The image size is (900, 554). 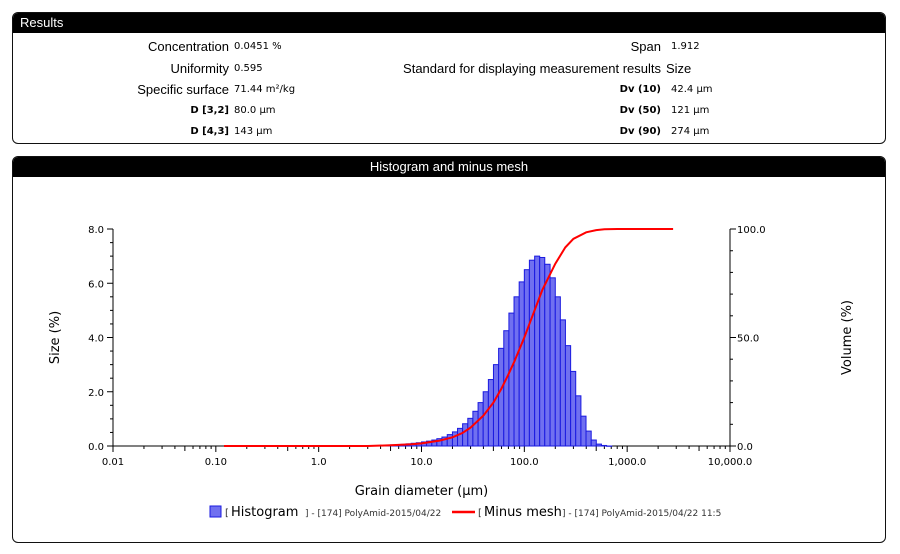 What do you see at coordinates (188, 46) in the screenshot?
I see `result-label: Concentration` at bounding box center [188, 46].